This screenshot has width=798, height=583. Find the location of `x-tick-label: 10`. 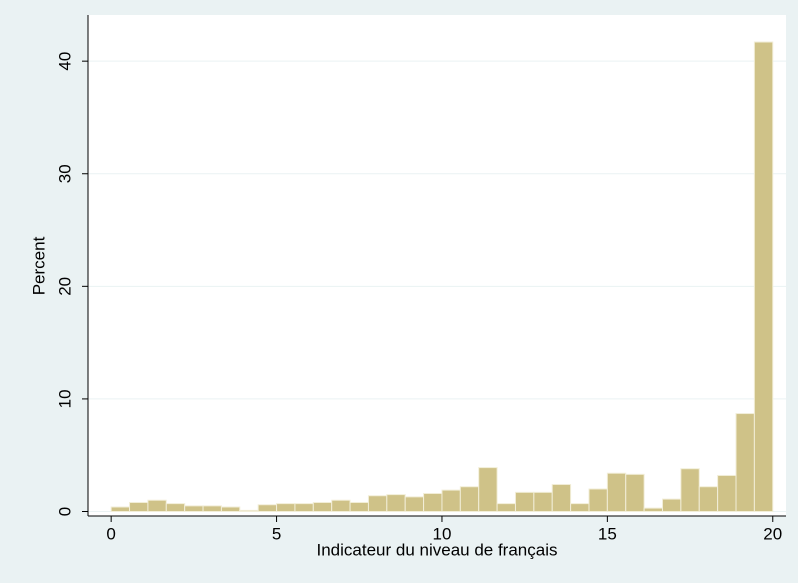

x-tick-label: 10 is located at coordinates (442, 533).